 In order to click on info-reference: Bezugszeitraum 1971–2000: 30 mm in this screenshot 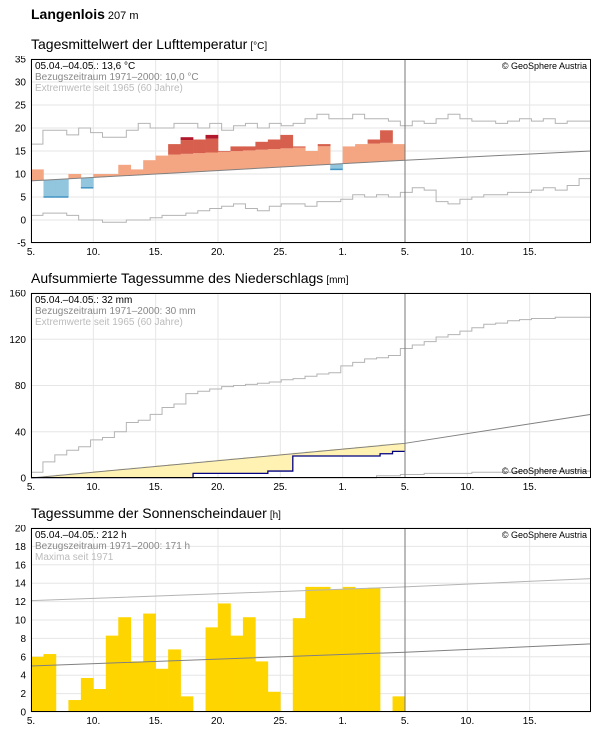, I will do `click(115, 311)`.